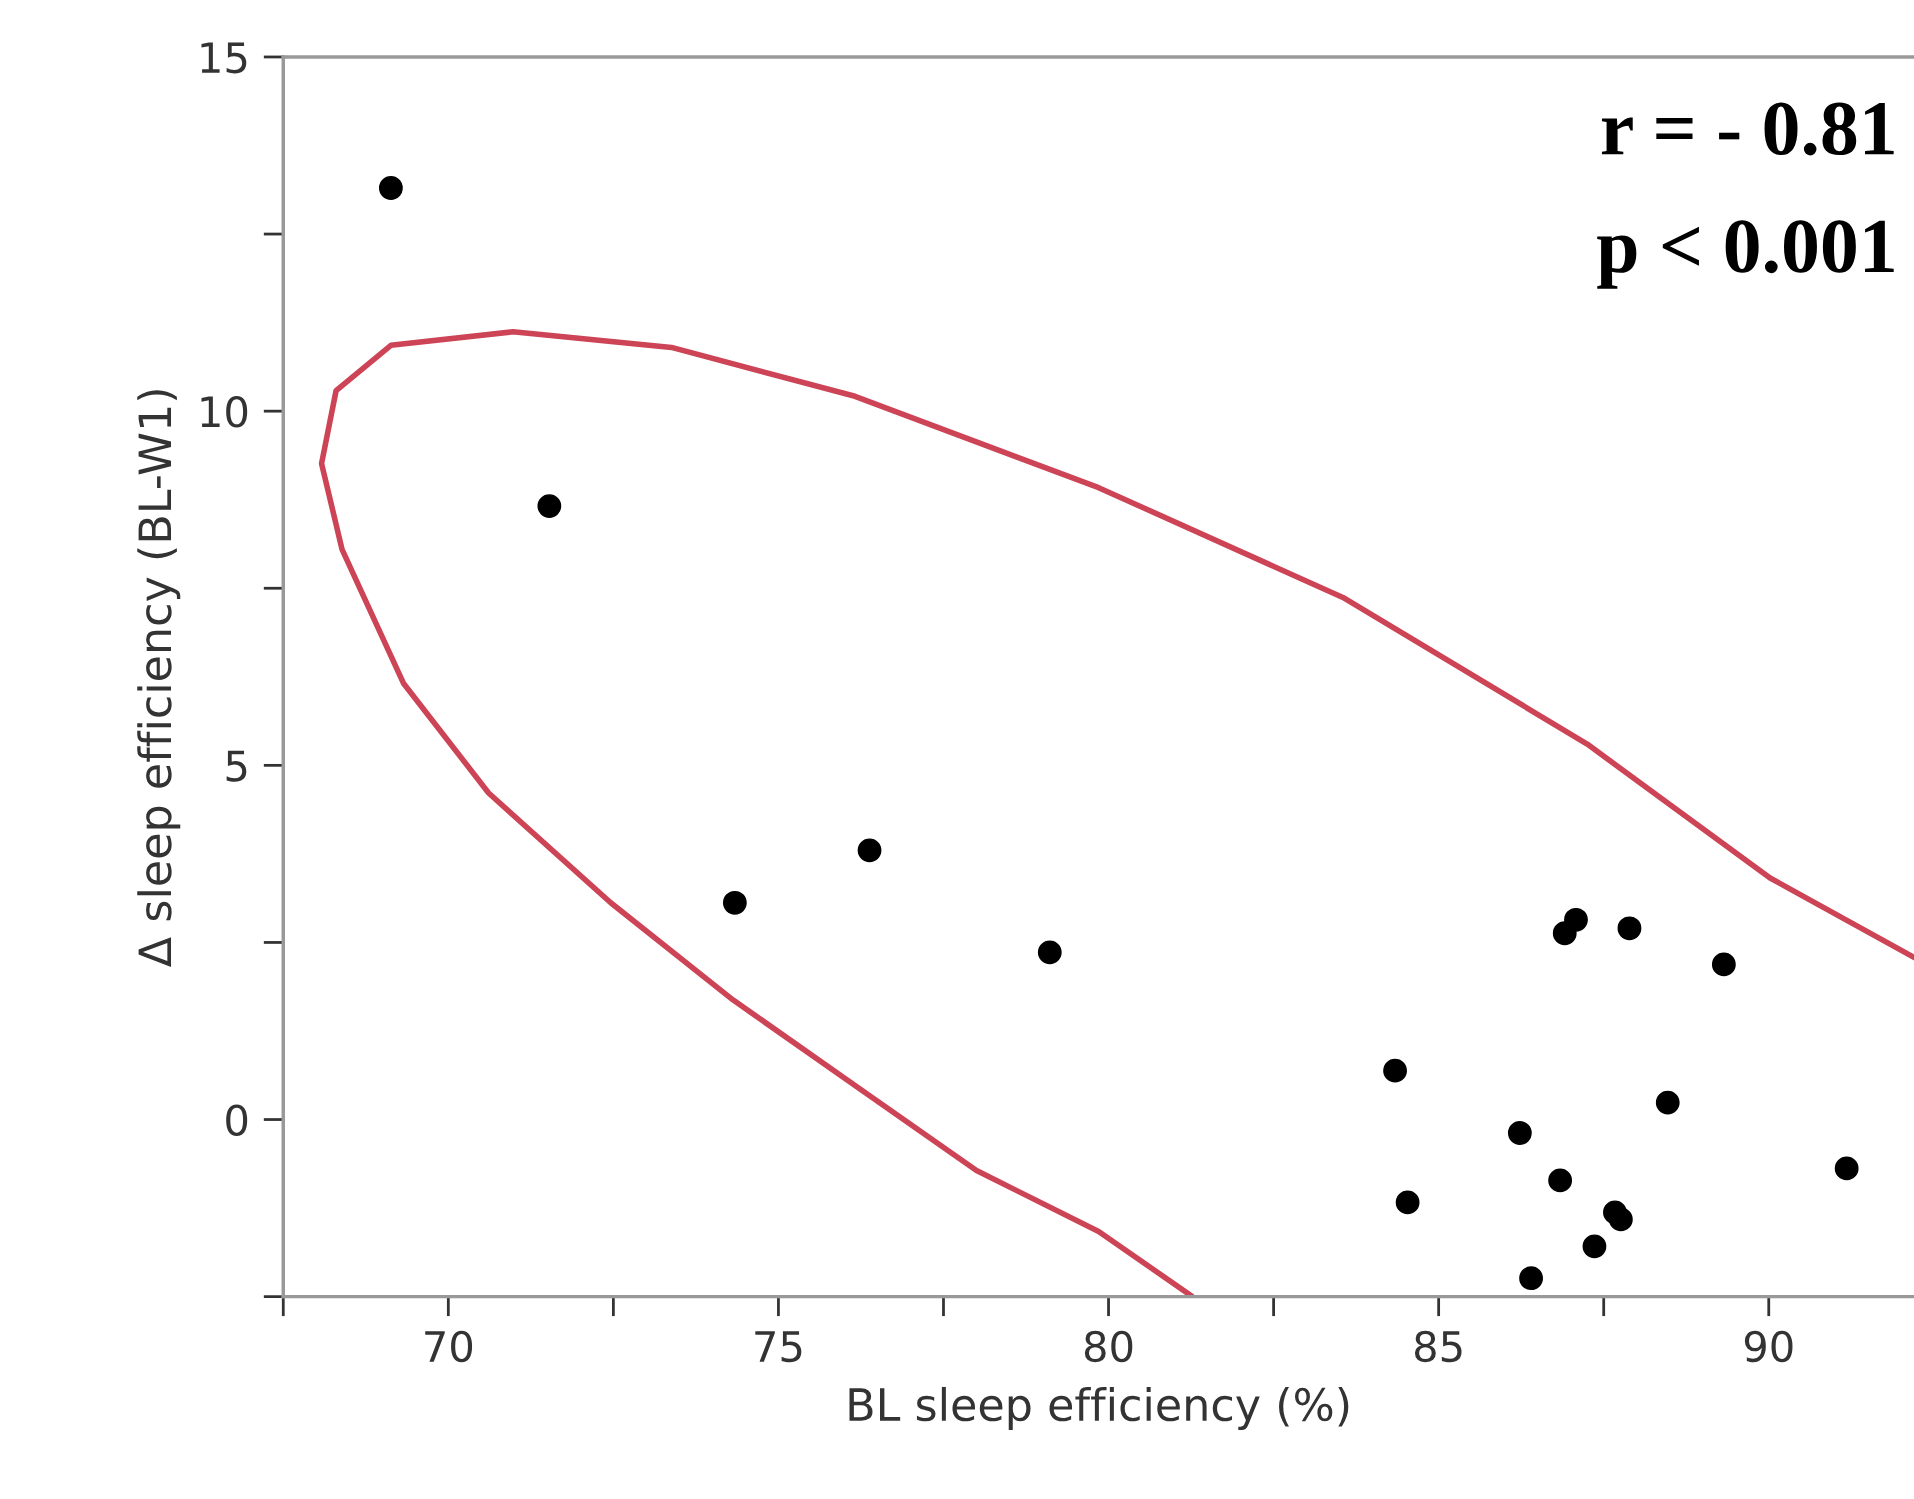  I want to click on y-tick-label: 15, so click(224, 58).